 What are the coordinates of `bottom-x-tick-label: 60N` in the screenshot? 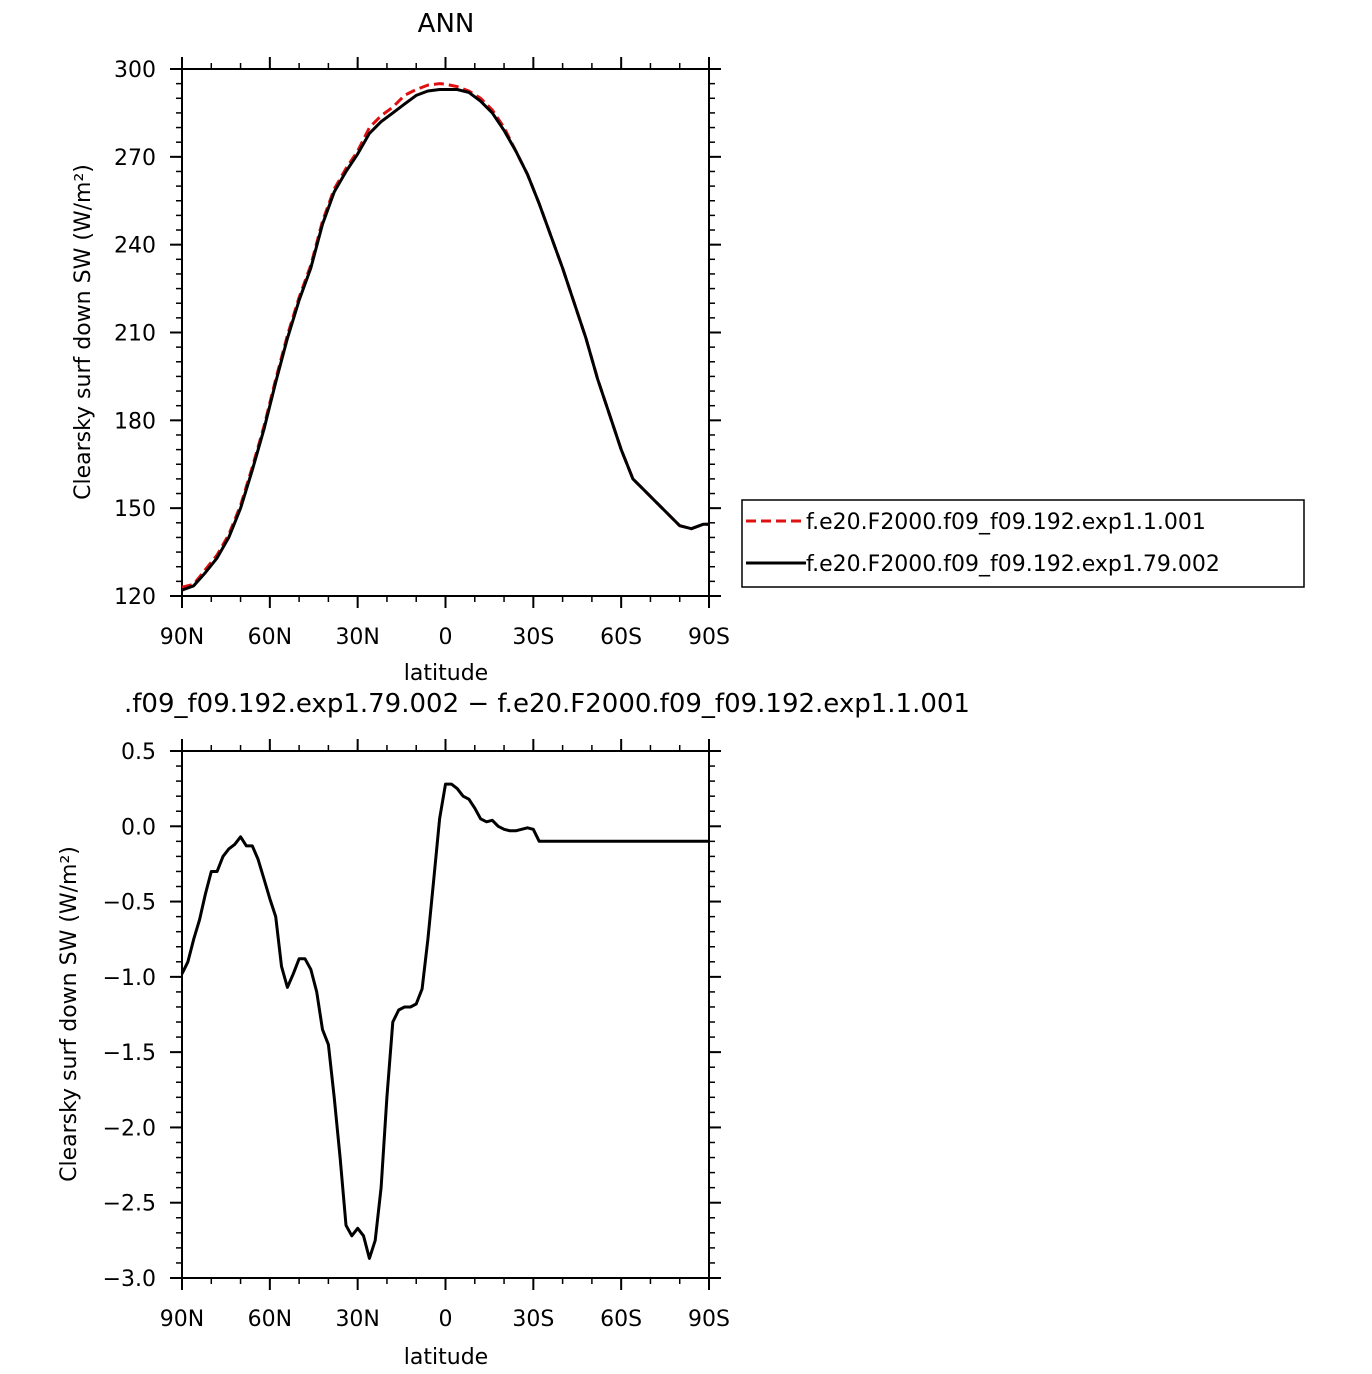 It's located at (270, 1319).